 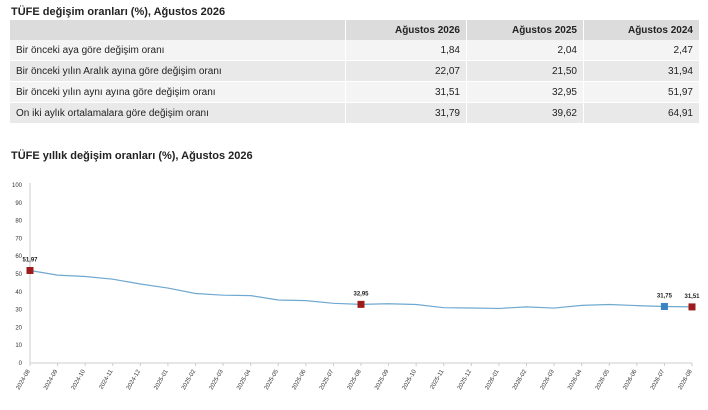 What do you see at coordinates (106, 379) in the screenshot?
I see `x-tick-label: 2024-11` at bounding box center [106, 379].